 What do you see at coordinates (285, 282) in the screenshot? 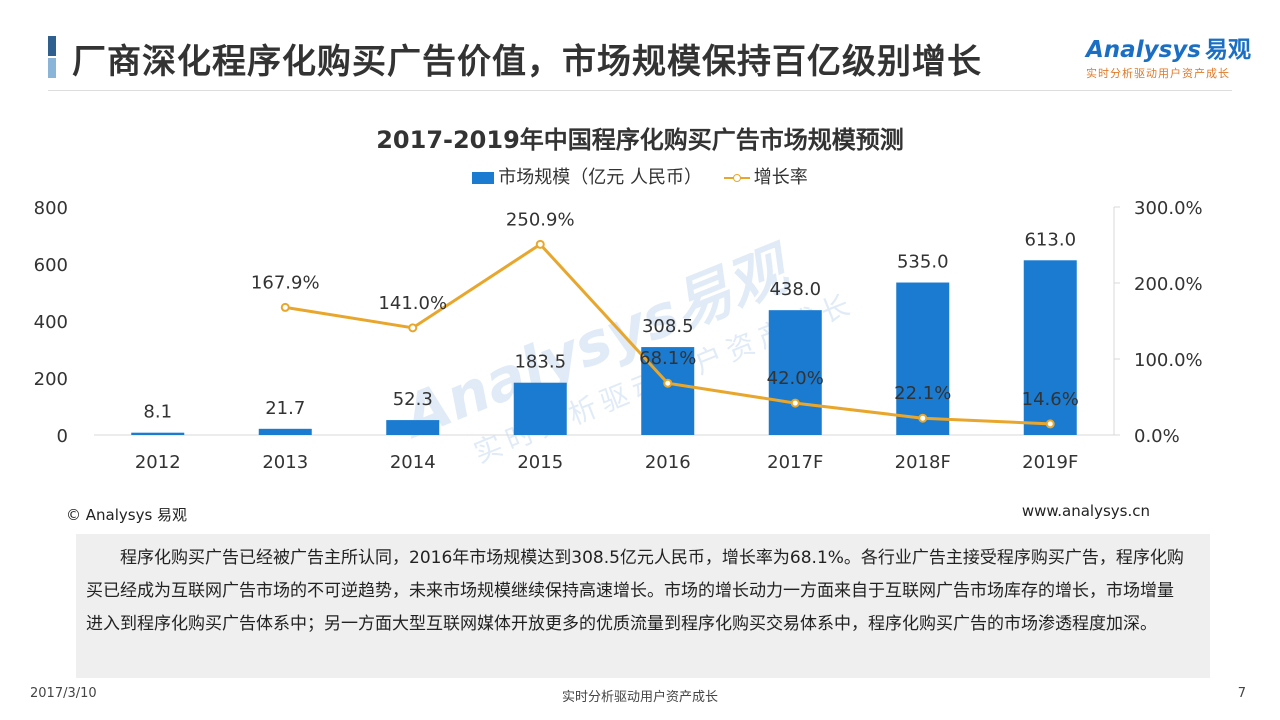
I see `growth-rate-label: 167.9%` at bounding box center [285, 282].